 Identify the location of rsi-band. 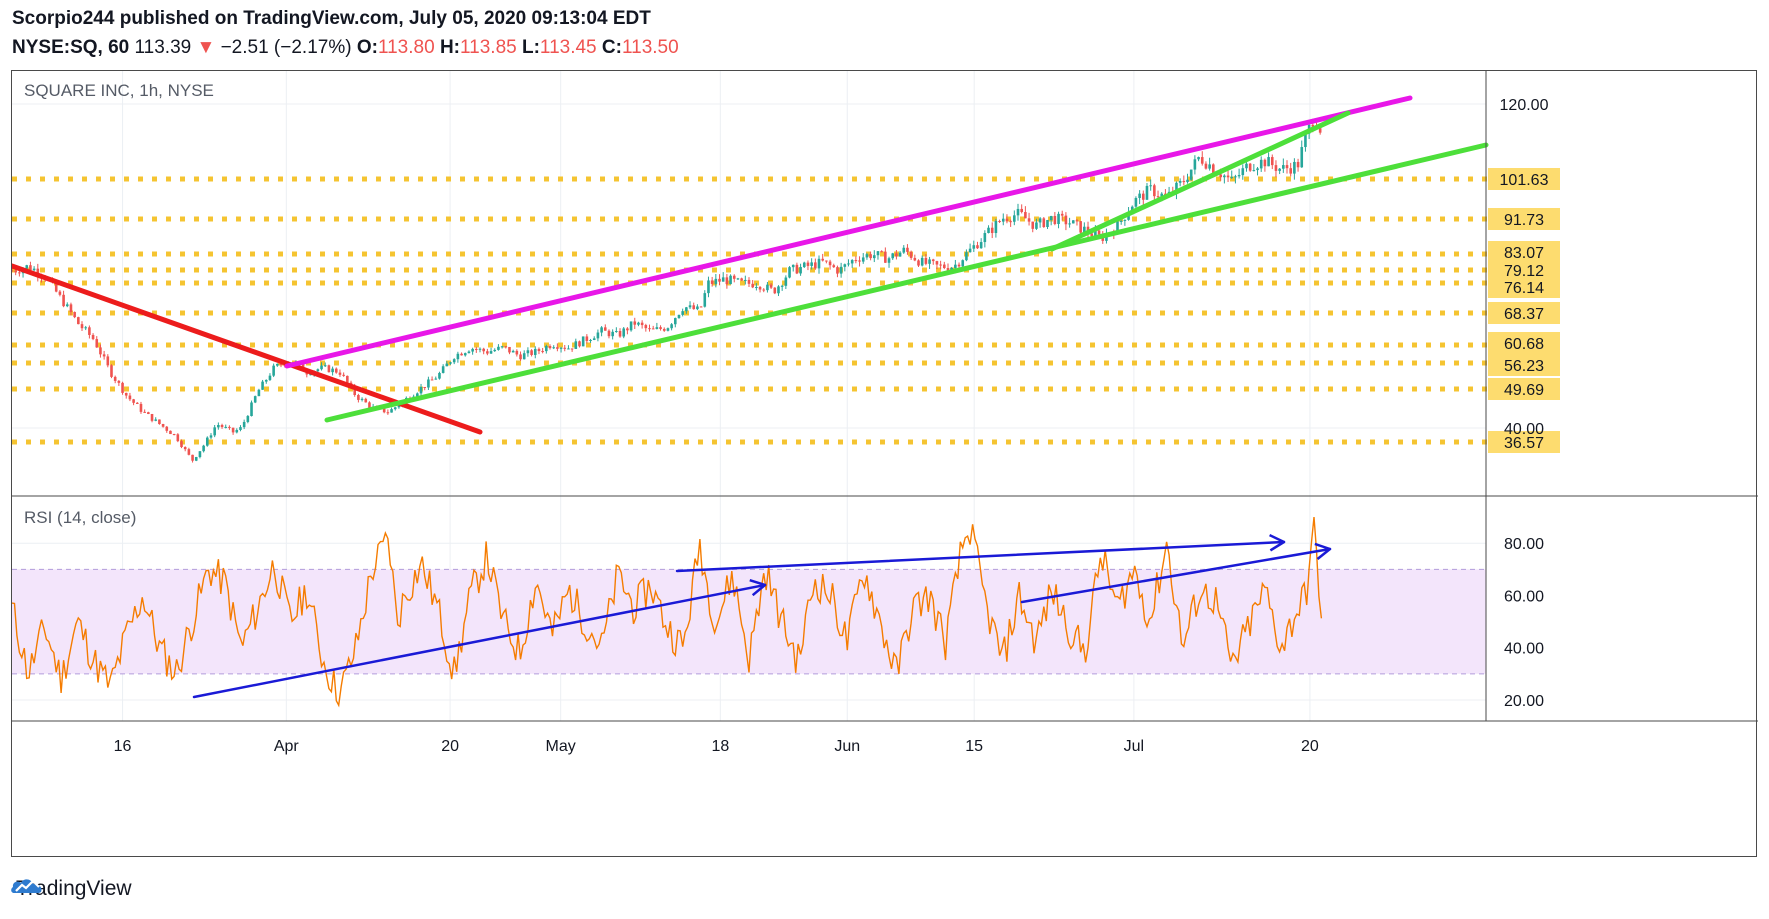
(749, 621).